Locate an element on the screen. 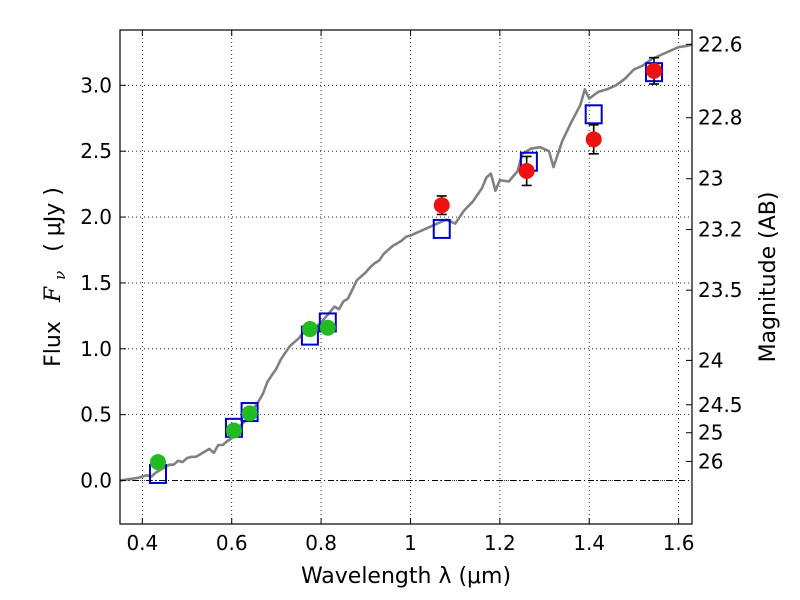  y2-ticks: 22.6 22.8 23 23.2 23.5 24 24.5 25 26 is located at coordinates (714, 252).